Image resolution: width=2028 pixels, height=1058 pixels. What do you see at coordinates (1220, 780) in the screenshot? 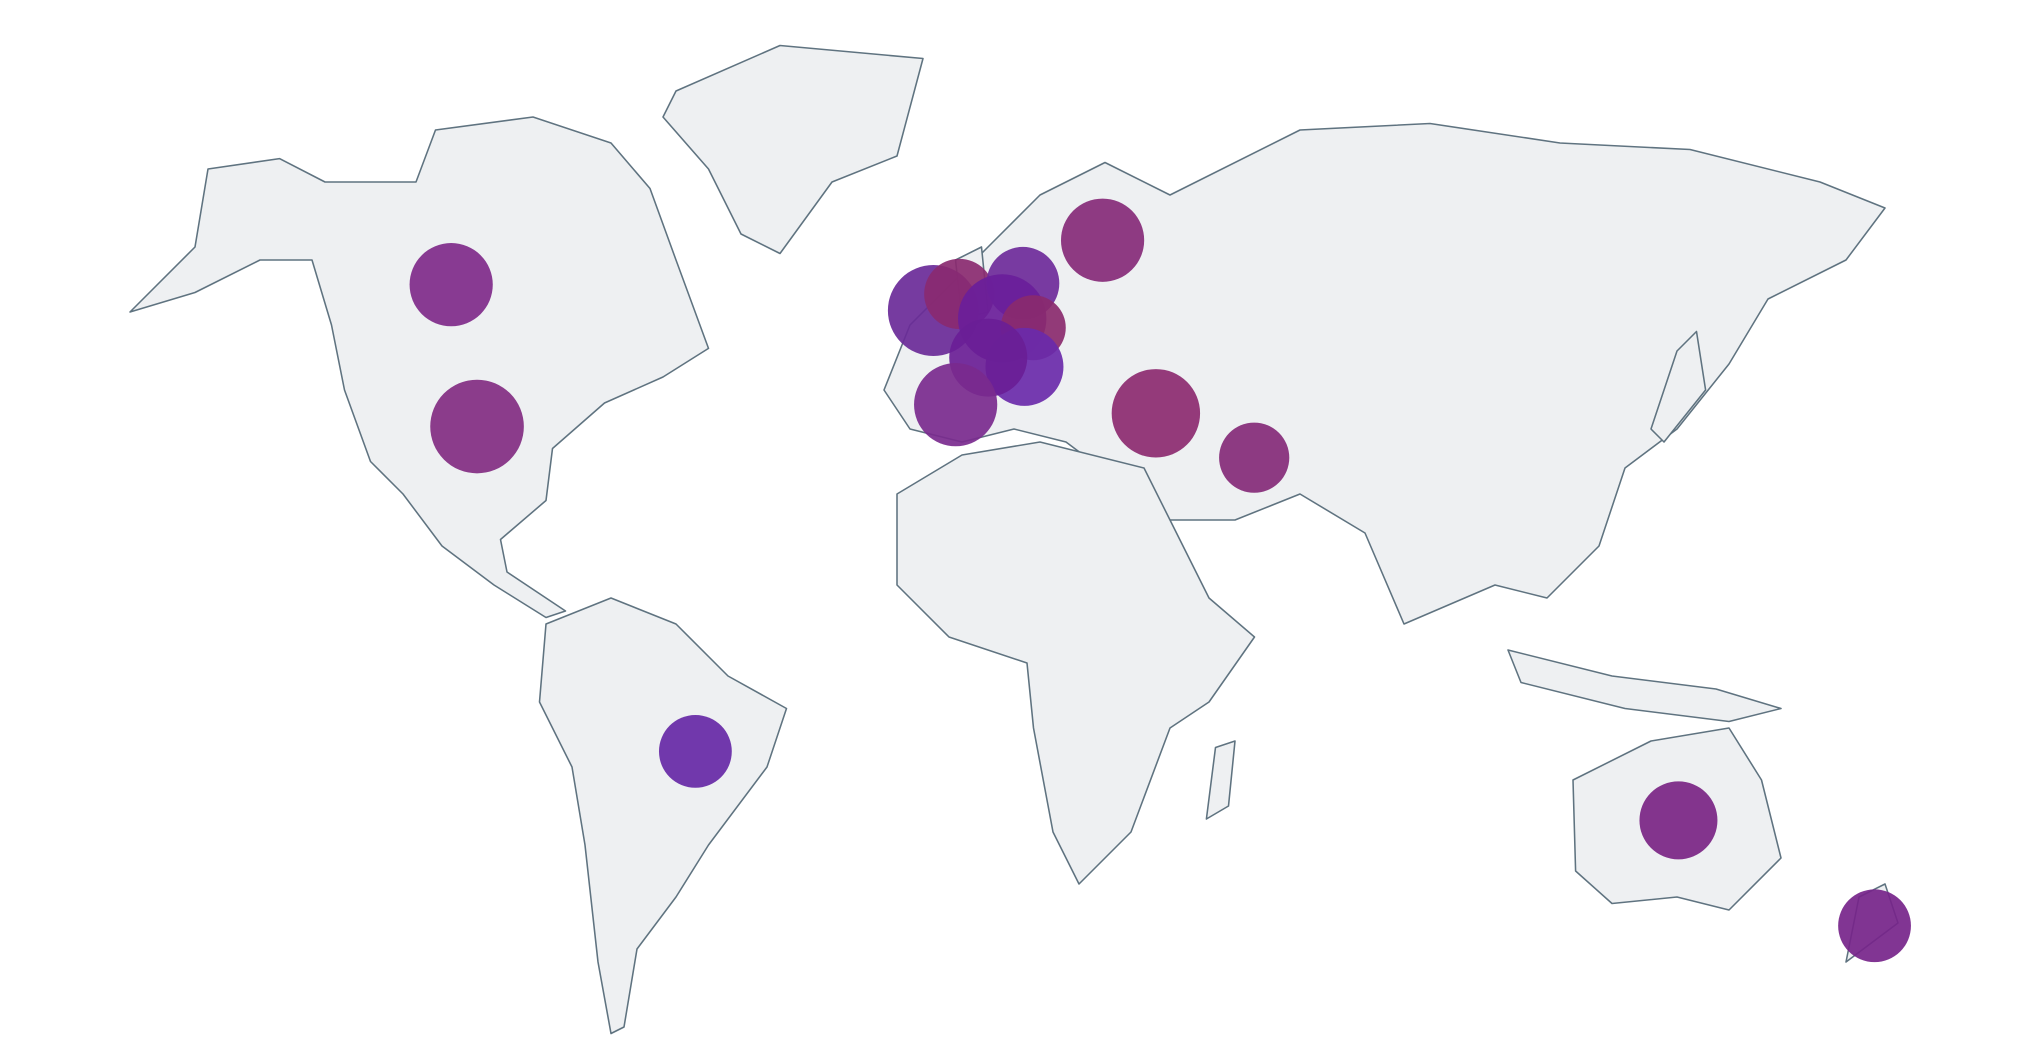
I see `madagascar` at bounding box center [1220, 780].